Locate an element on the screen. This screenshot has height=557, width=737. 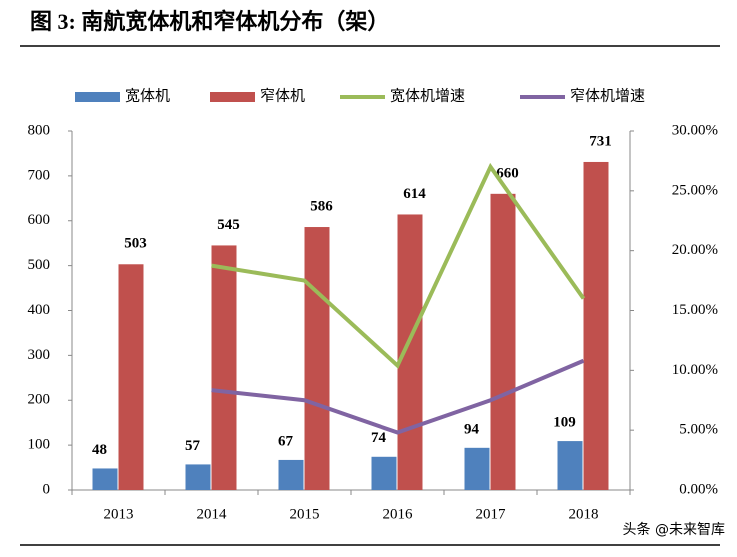
x-tick-label: 2017 is located at coordinates (491, 514).